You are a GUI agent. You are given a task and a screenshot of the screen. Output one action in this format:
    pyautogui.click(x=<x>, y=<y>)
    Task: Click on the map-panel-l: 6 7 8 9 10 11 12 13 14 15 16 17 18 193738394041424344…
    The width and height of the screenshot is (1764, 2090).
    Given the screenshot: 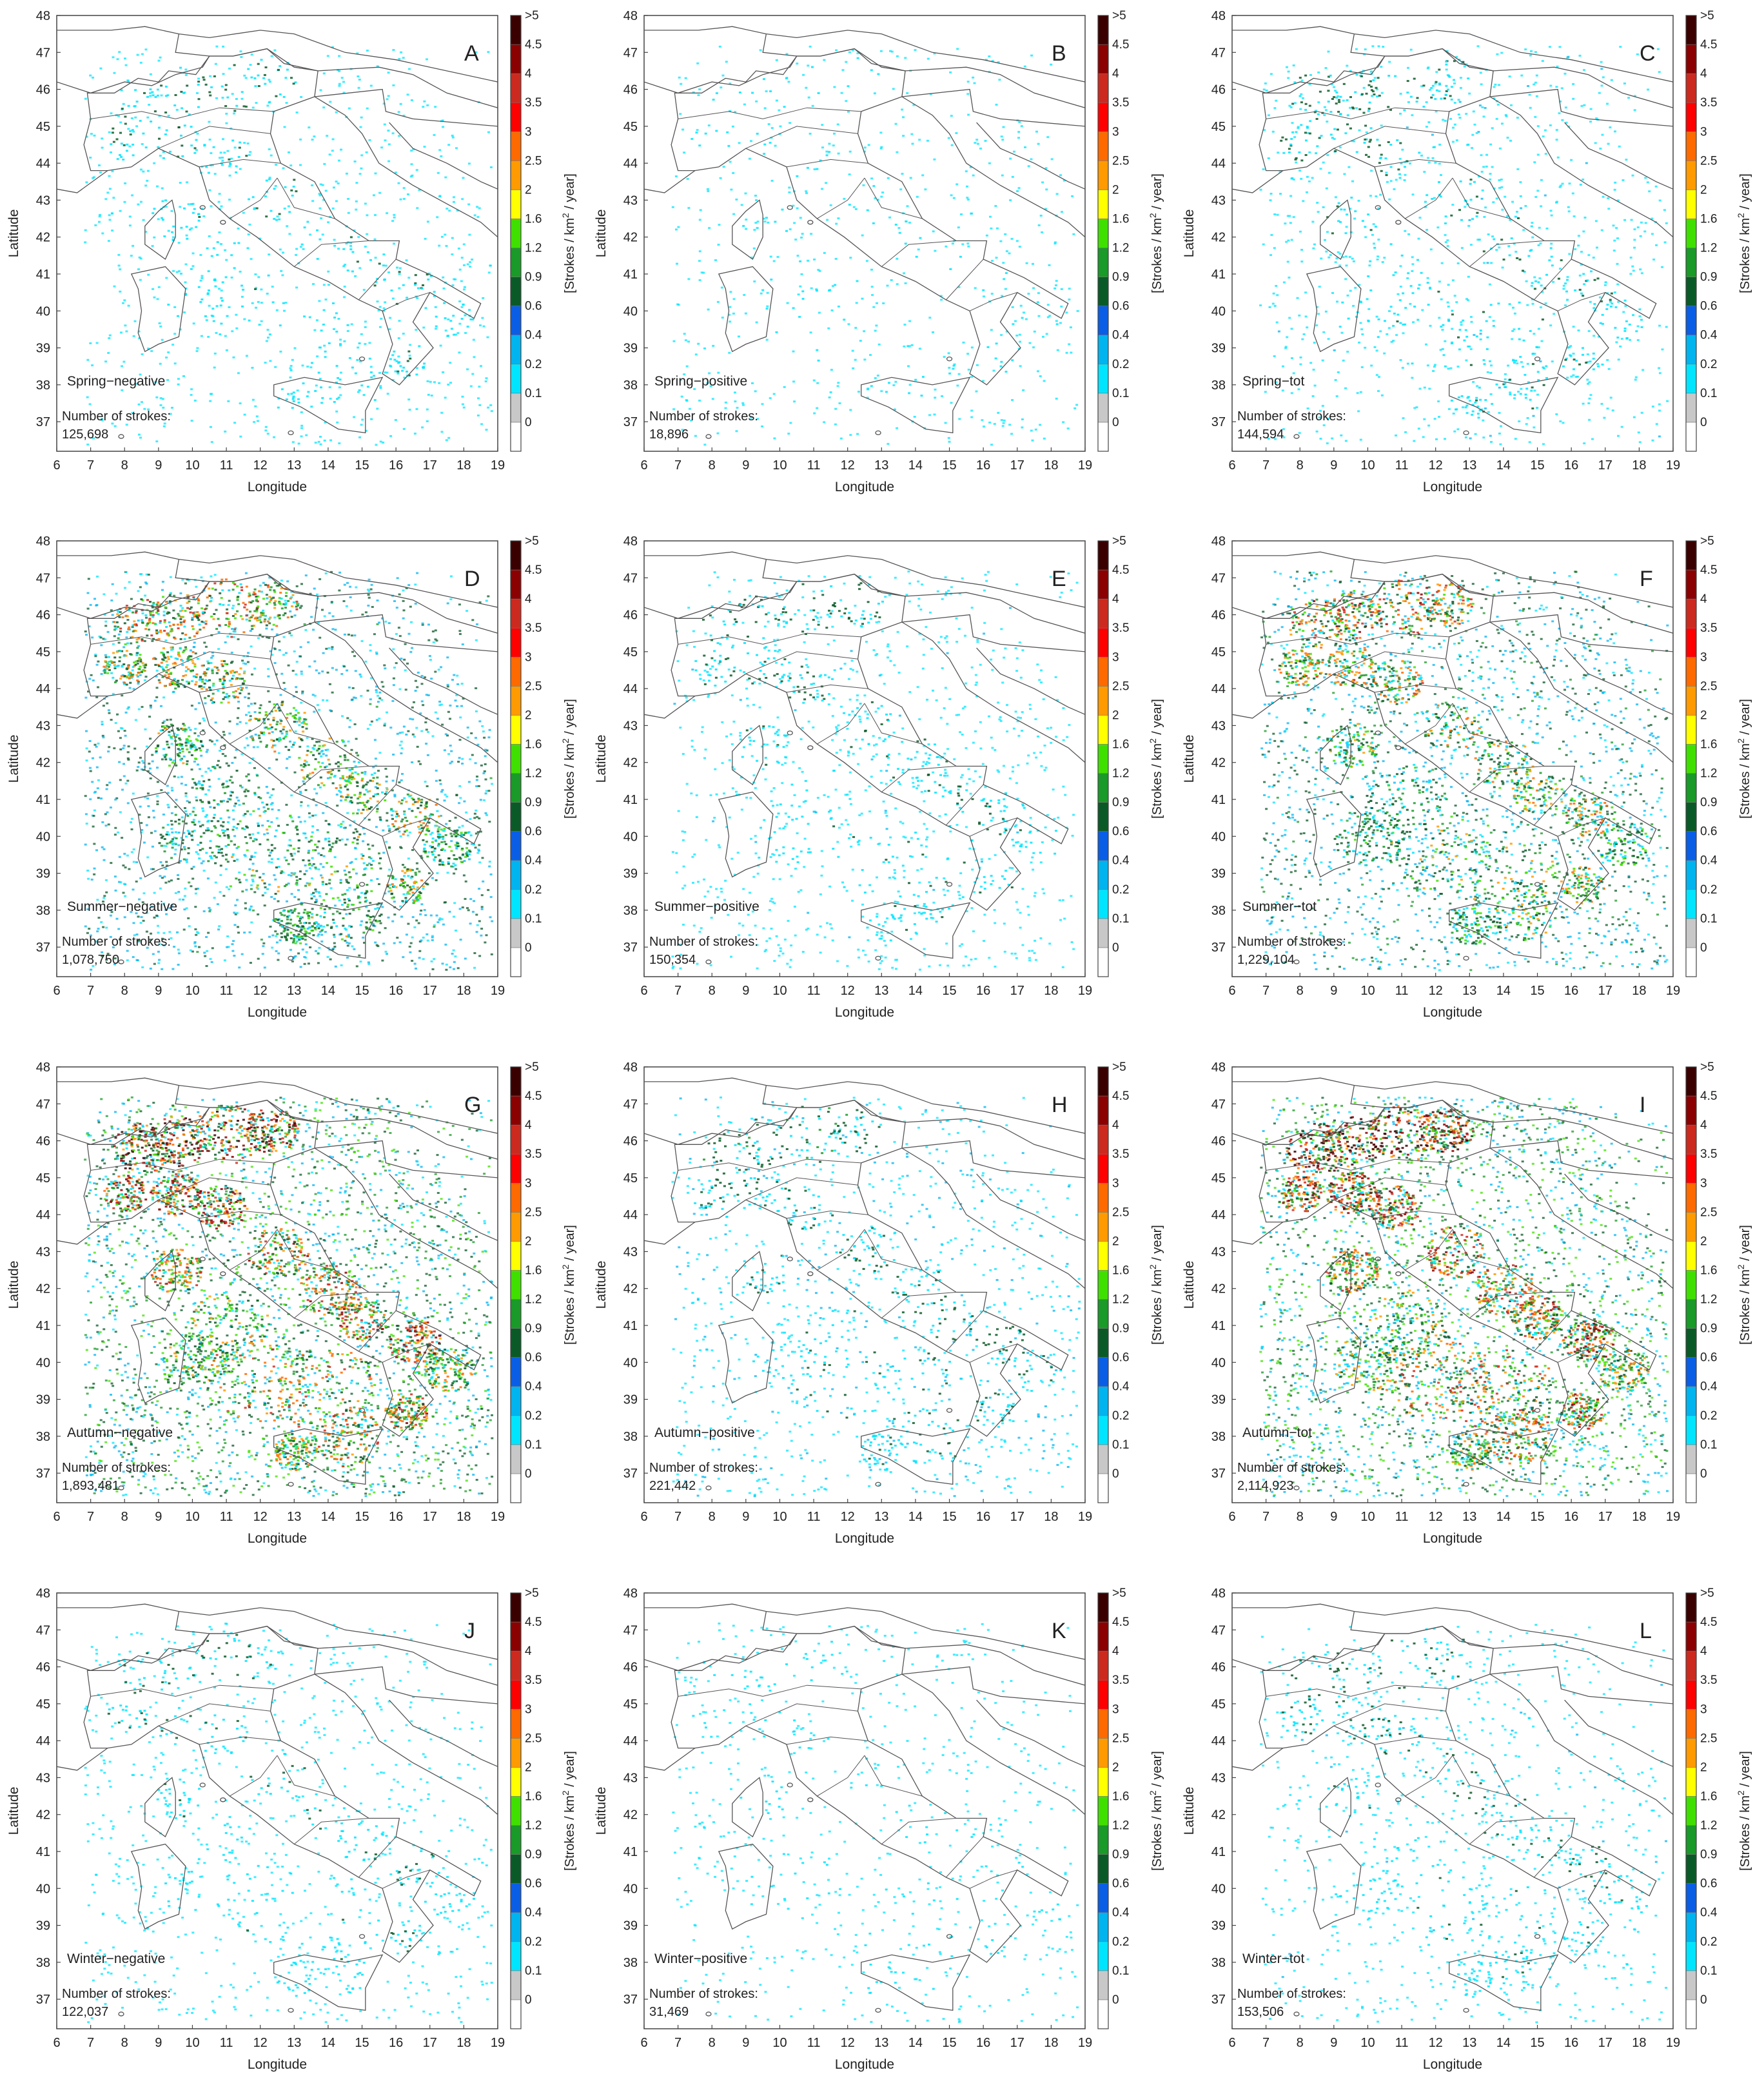 What is the action you would take?
    pyautogui.click(x=1467, y=1830)
    